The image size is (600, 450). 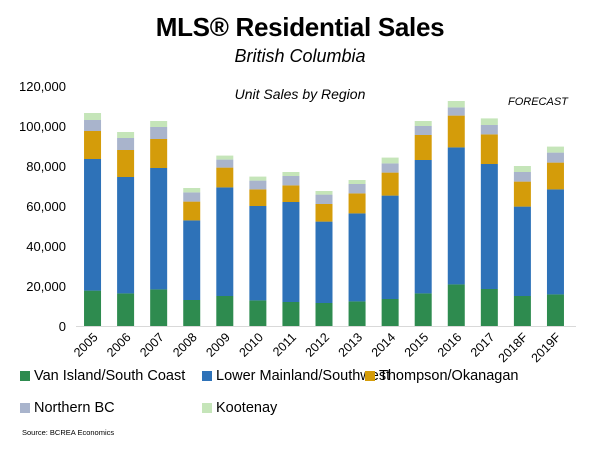 I want to click on bar-stack-2018F, so click(x=522, y=246).